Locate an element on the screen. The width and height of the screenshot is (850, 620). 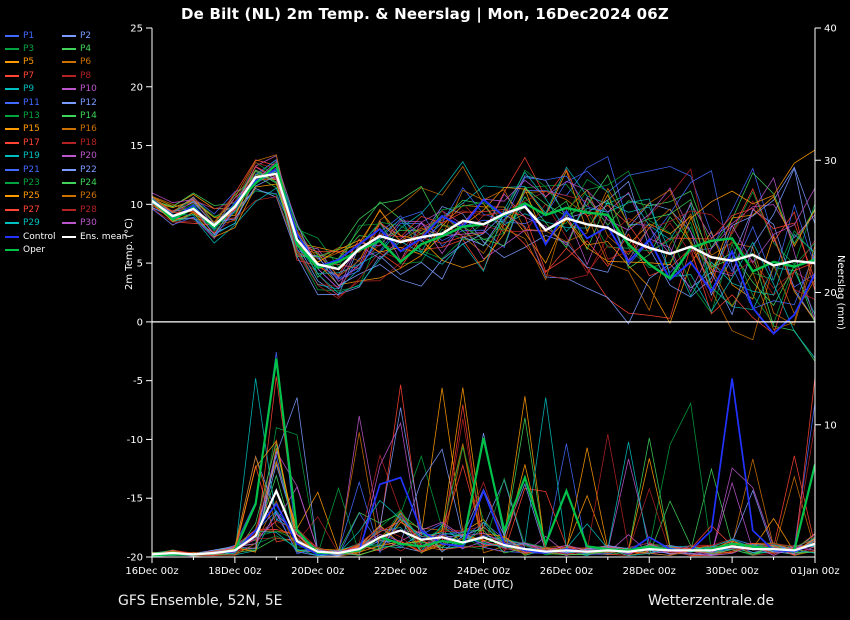
legend-row: P5 P6 is located at coordinates (70, 62).